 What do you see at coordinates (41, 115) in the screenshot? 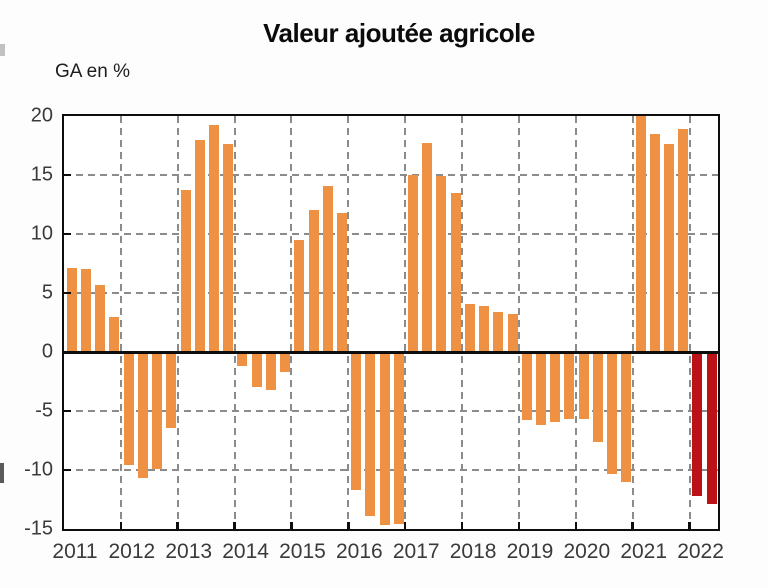
I see `y-tick-label: 20` at bounding box center [41, 115].